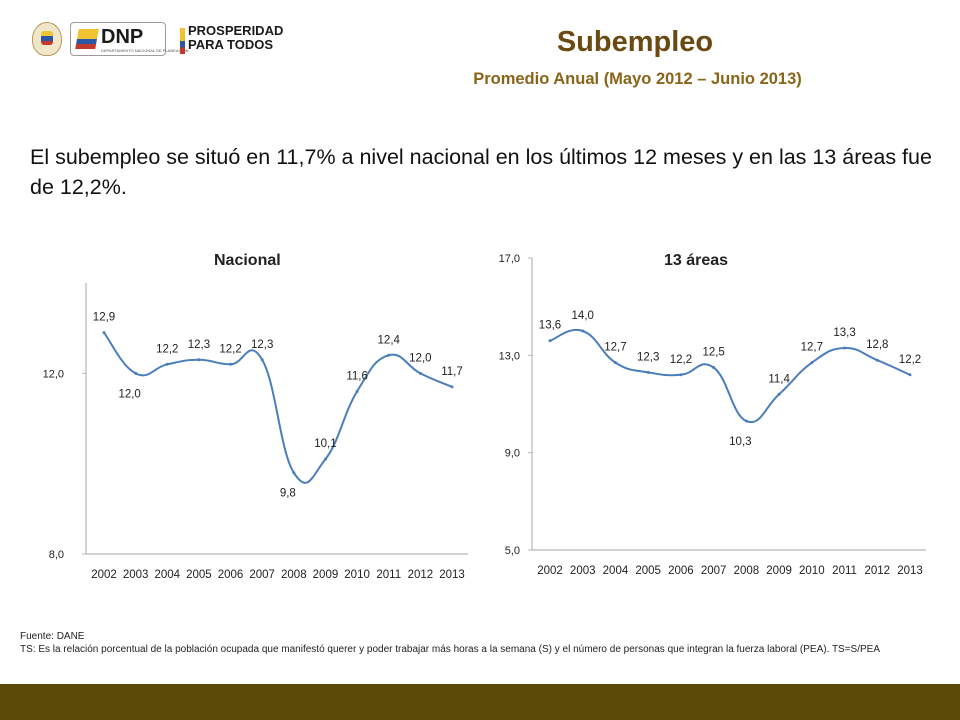  What do you see at coordinates (452, 575) in the screenshot?
I see `chart1-x-tick-label: 2013` at bounding box center [452, 575].